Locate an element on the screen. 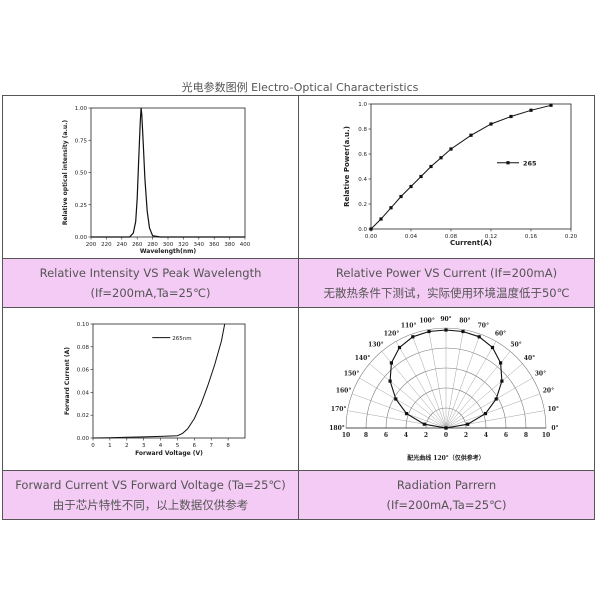 Image resolution: width=600 pixels, height=600 pixels. x-tick-label: 6 is located at coordinates (195, 446).